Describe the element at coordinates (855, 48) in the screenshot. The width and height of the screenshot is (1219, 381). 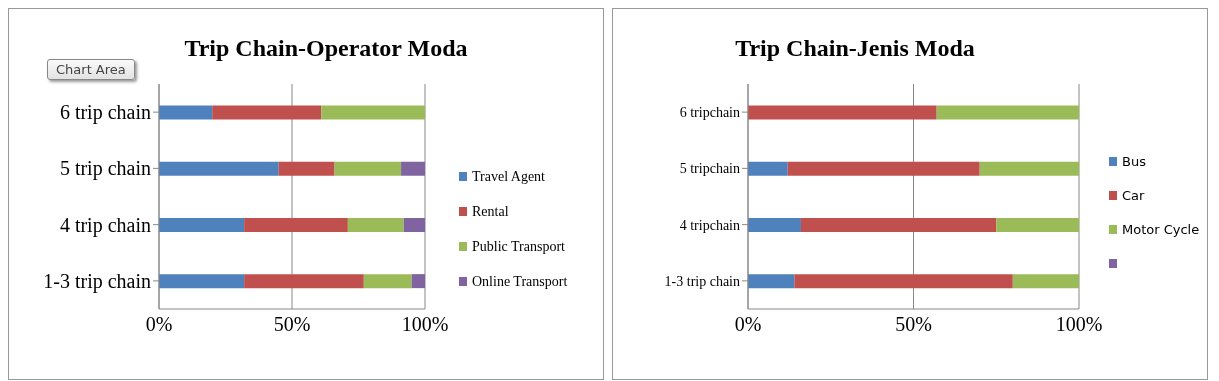
I see `chart-title: Trip Chain-Jenis Moda` at that location.